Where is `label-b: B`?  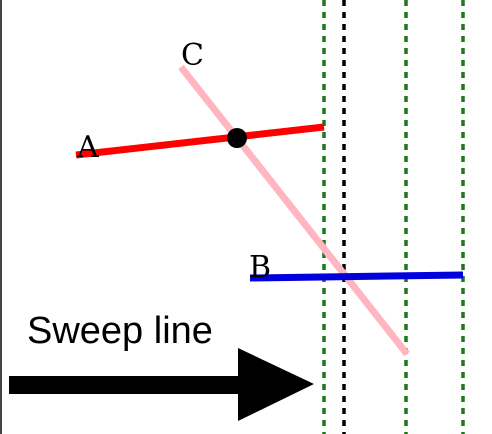
label-b: B is located at coordinates (260, 267).